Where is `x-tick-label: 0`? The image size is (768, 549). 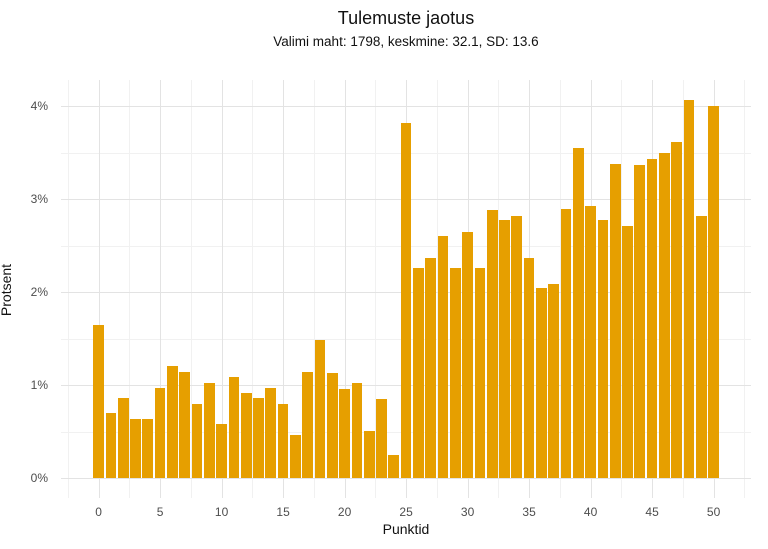
x-tick-label: 0 is located at coordinates (98, 512).